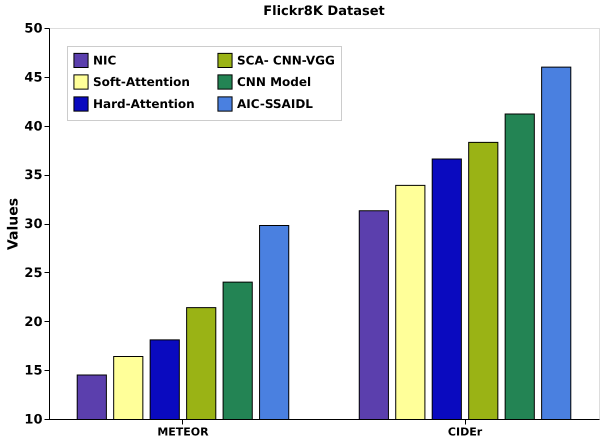 This screenshot has height=442, width=604. Describe the element at coordinates (33, 29) in the screenshot. I see `y-tick-label: 50` at that location.